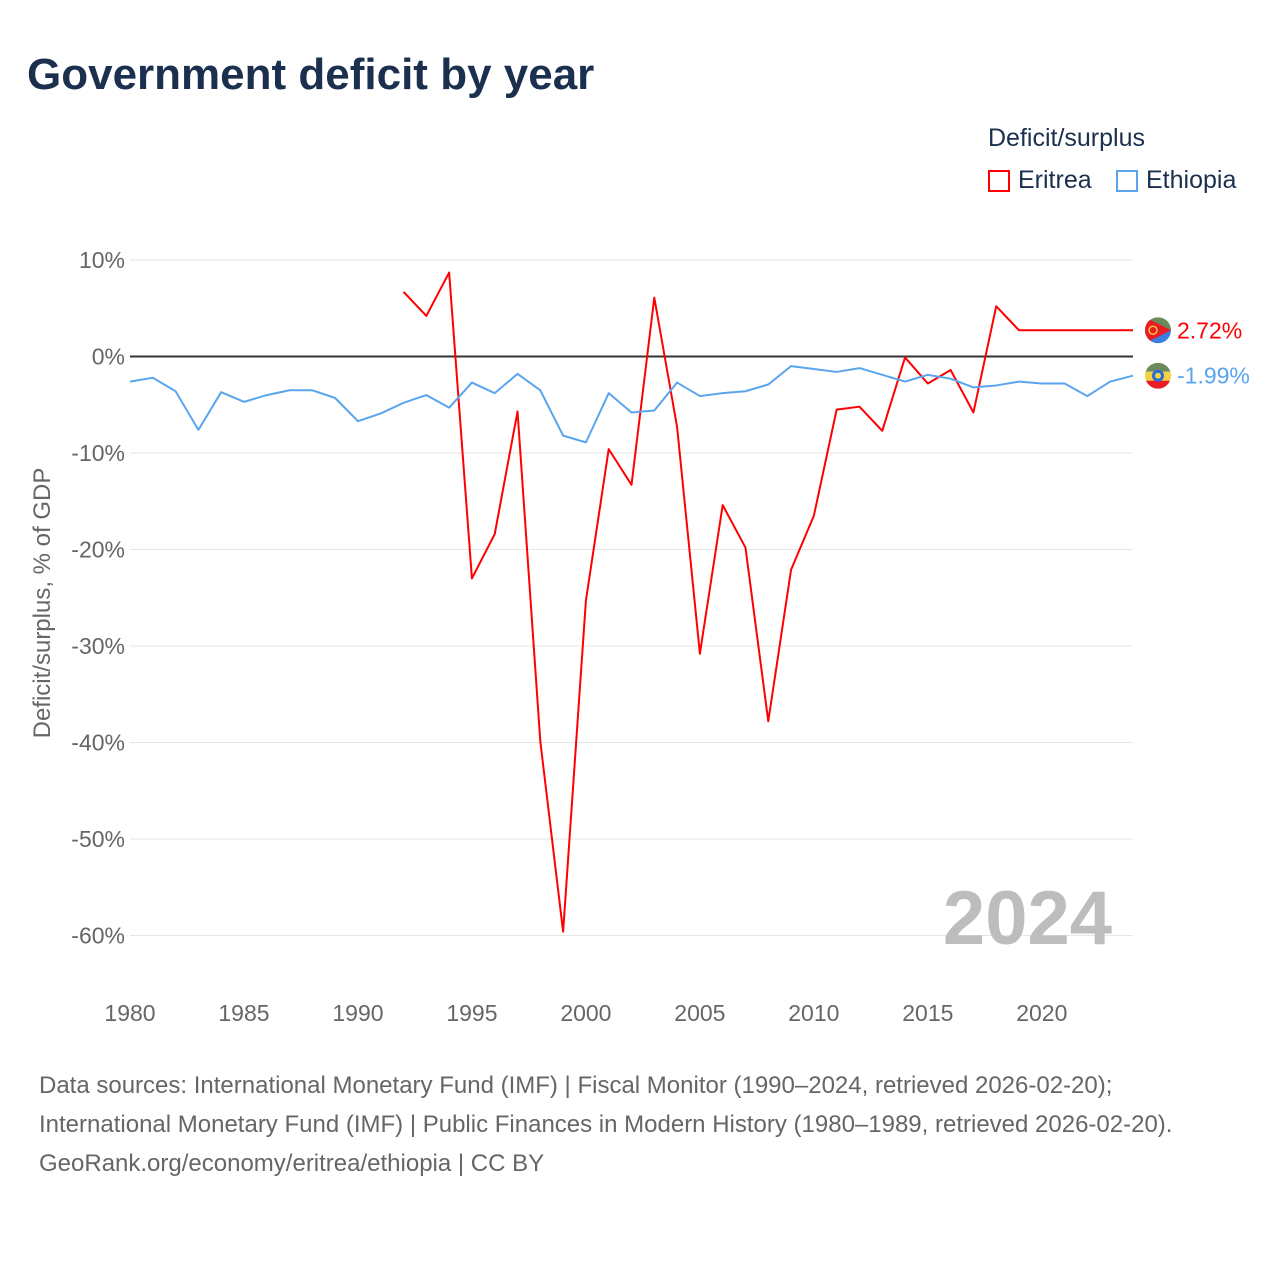 The height and width of the screenshot is (1280, 1280). What do you see at coordinates (98, 646) in the screenshot?
I see `y-tick-label: -30%` at bounding box center [98, 646].